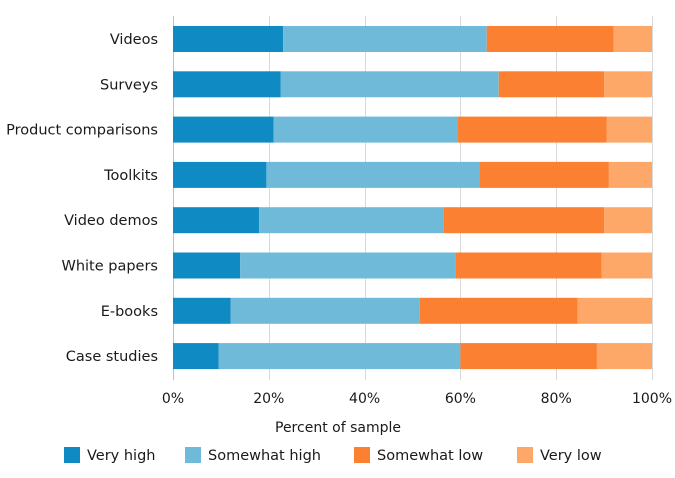  I want to click on category-label: Product comparisons, so click(82, 131).